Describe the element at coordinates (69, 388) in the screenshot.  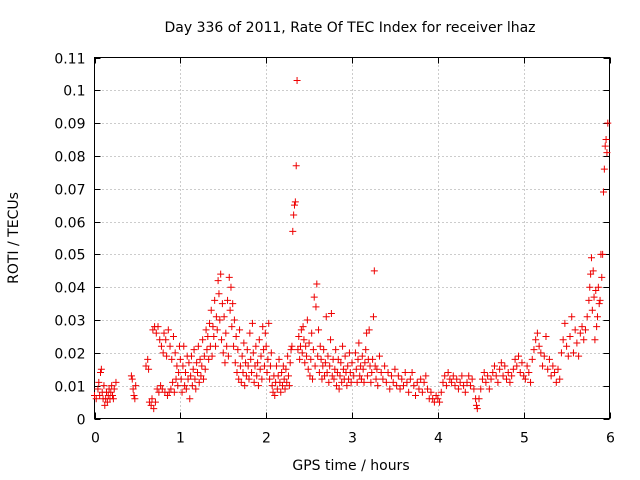
I see `y-tick-label: 0.01` at that location.